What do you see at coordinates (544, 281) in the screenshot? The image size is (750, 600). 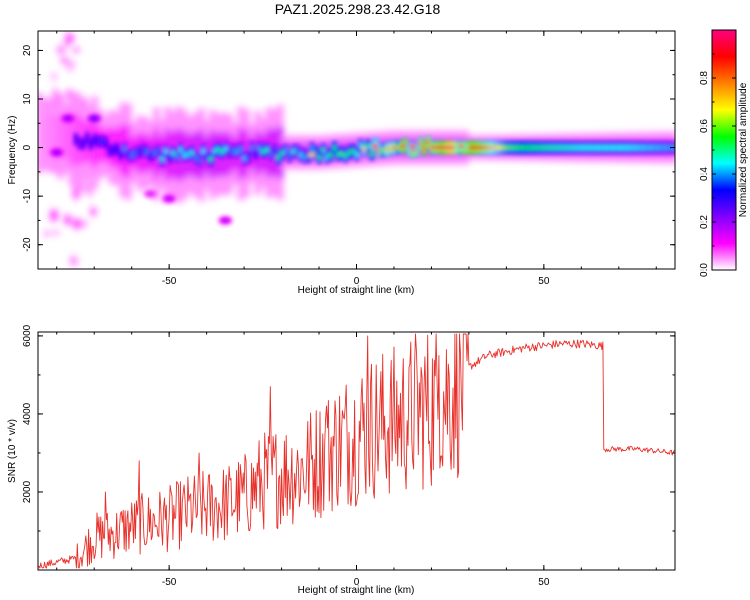 I see `x-tick-label: 50` at bounding box center [544, 281].